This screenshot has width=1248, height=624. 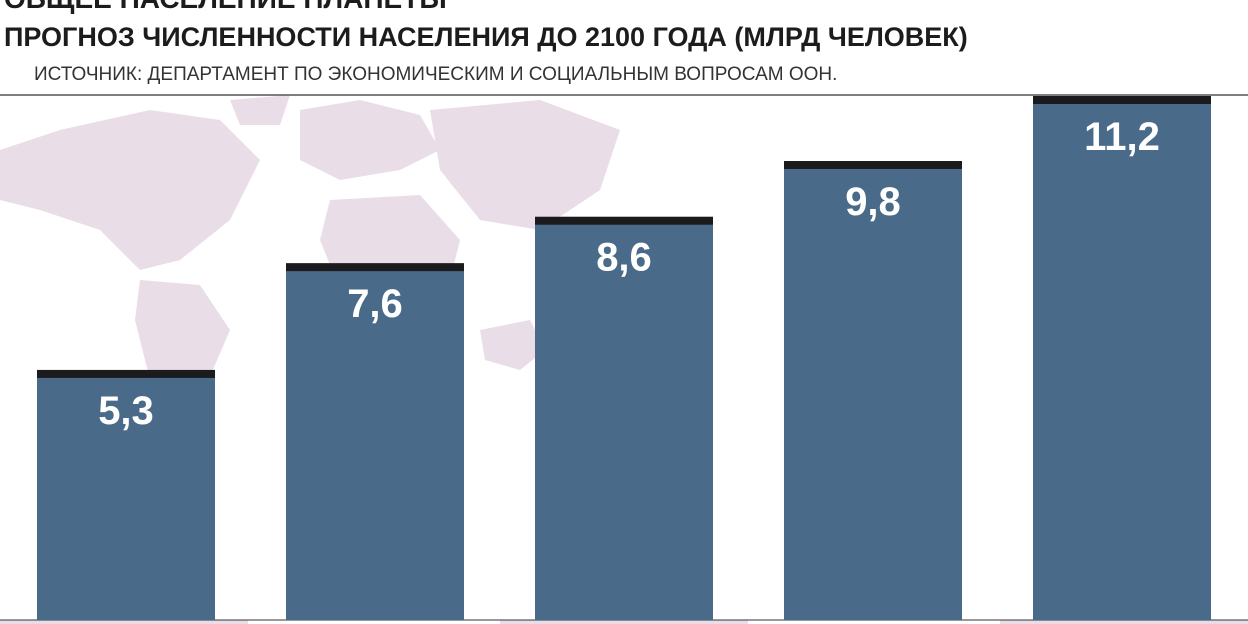 I want to click on value-label: 5,3, so click(x=126, y=411).